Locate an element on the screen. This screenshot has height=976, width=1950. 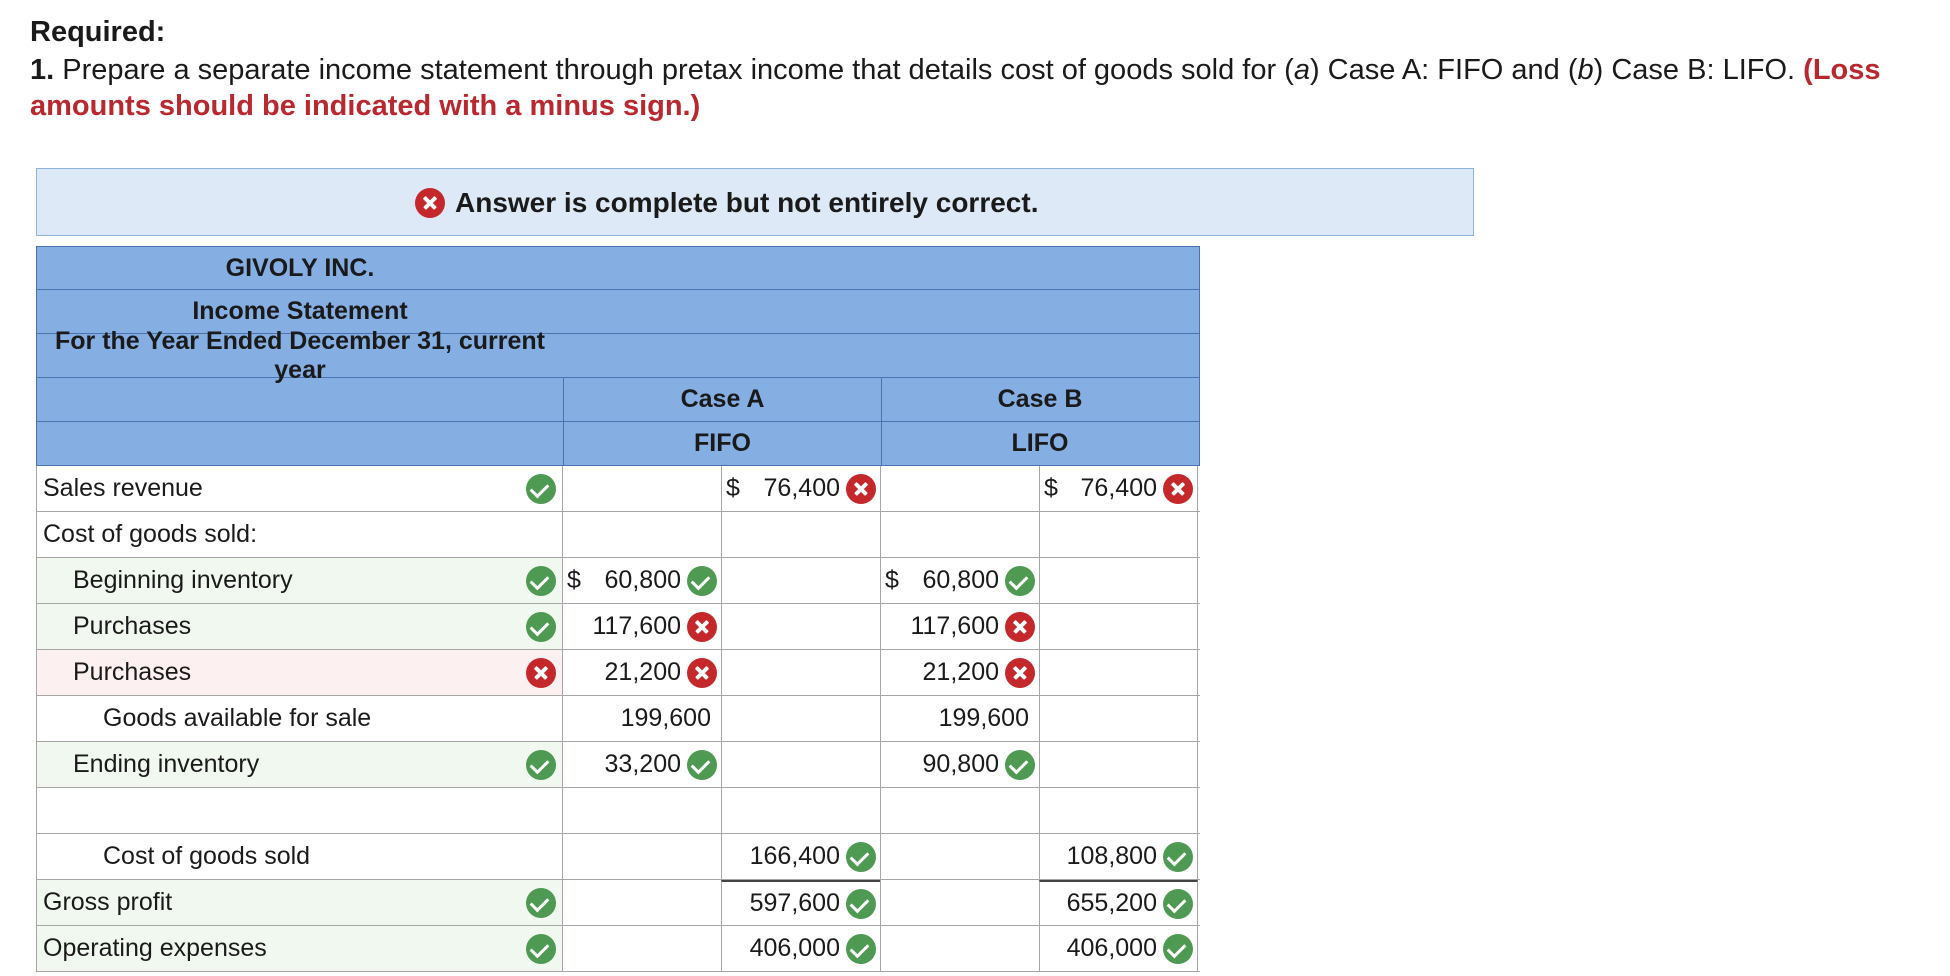
row-label: Operating expenses is located at coordinates (155, 948).